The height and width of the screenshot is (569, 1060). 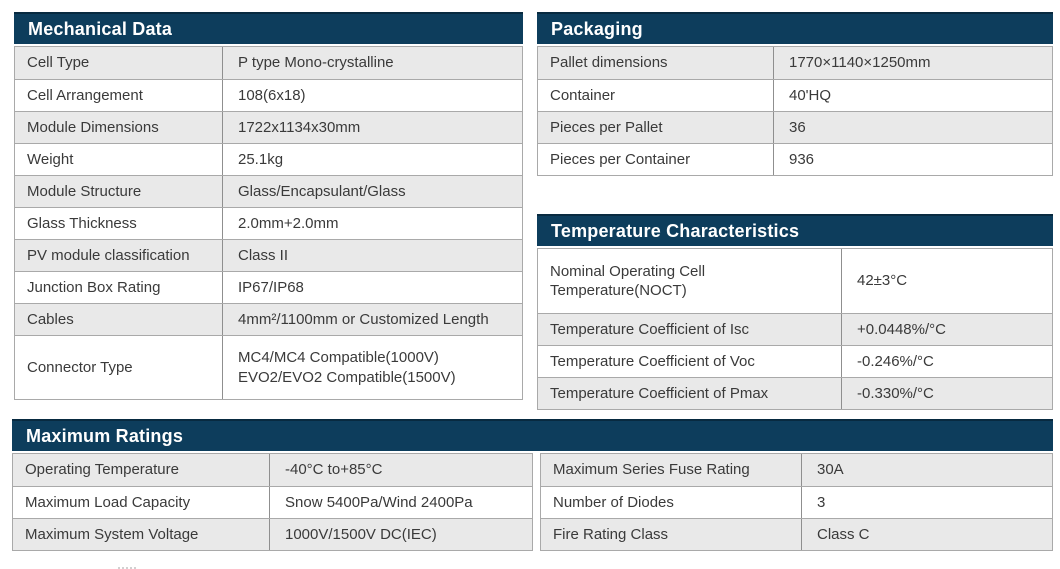 I want to click on row-value: 1722x1134x30mm, so click(x=372, y=127).